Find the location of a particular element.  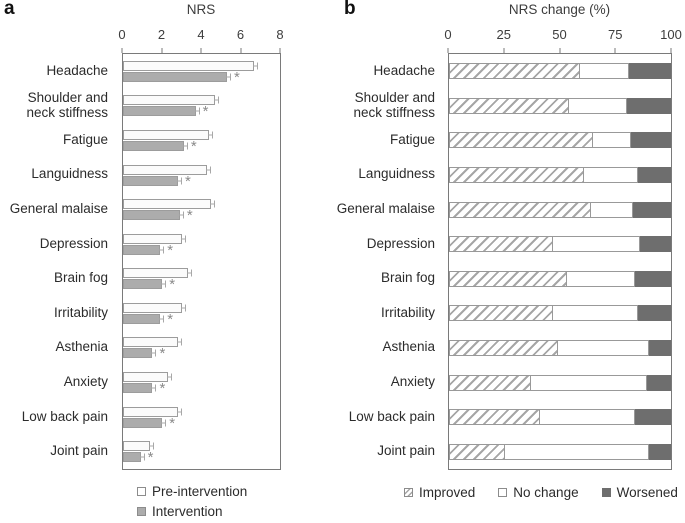

improved-segment-anxiety is located at coordinates (490, 382).